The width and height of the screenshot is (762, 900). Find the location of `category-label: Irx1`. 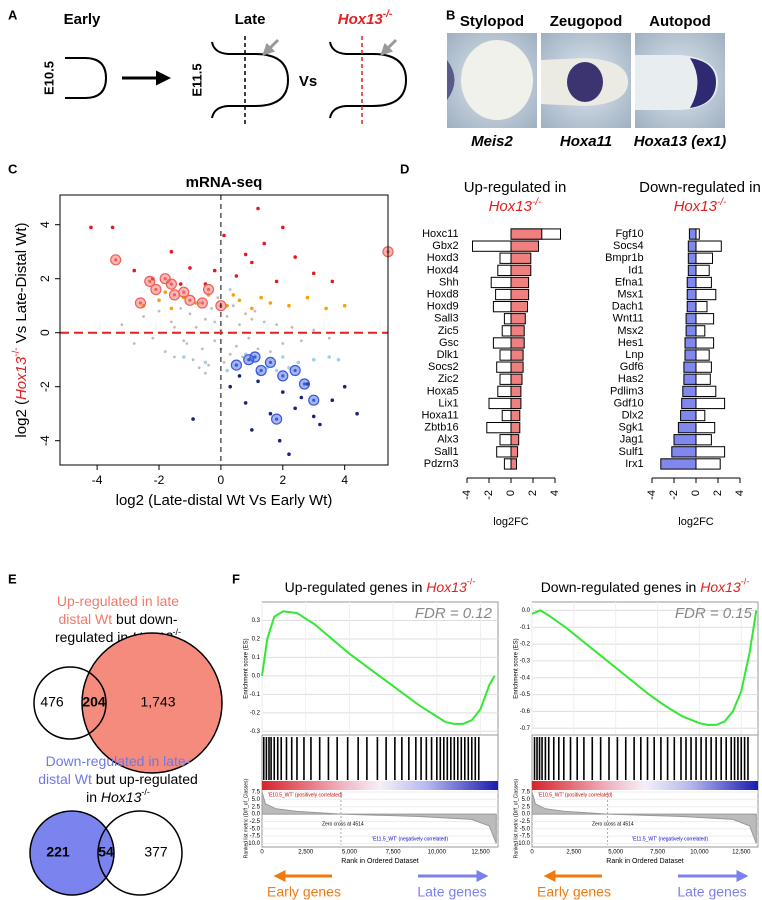

category-label: Irx1 is located at coordinates (634, 464).